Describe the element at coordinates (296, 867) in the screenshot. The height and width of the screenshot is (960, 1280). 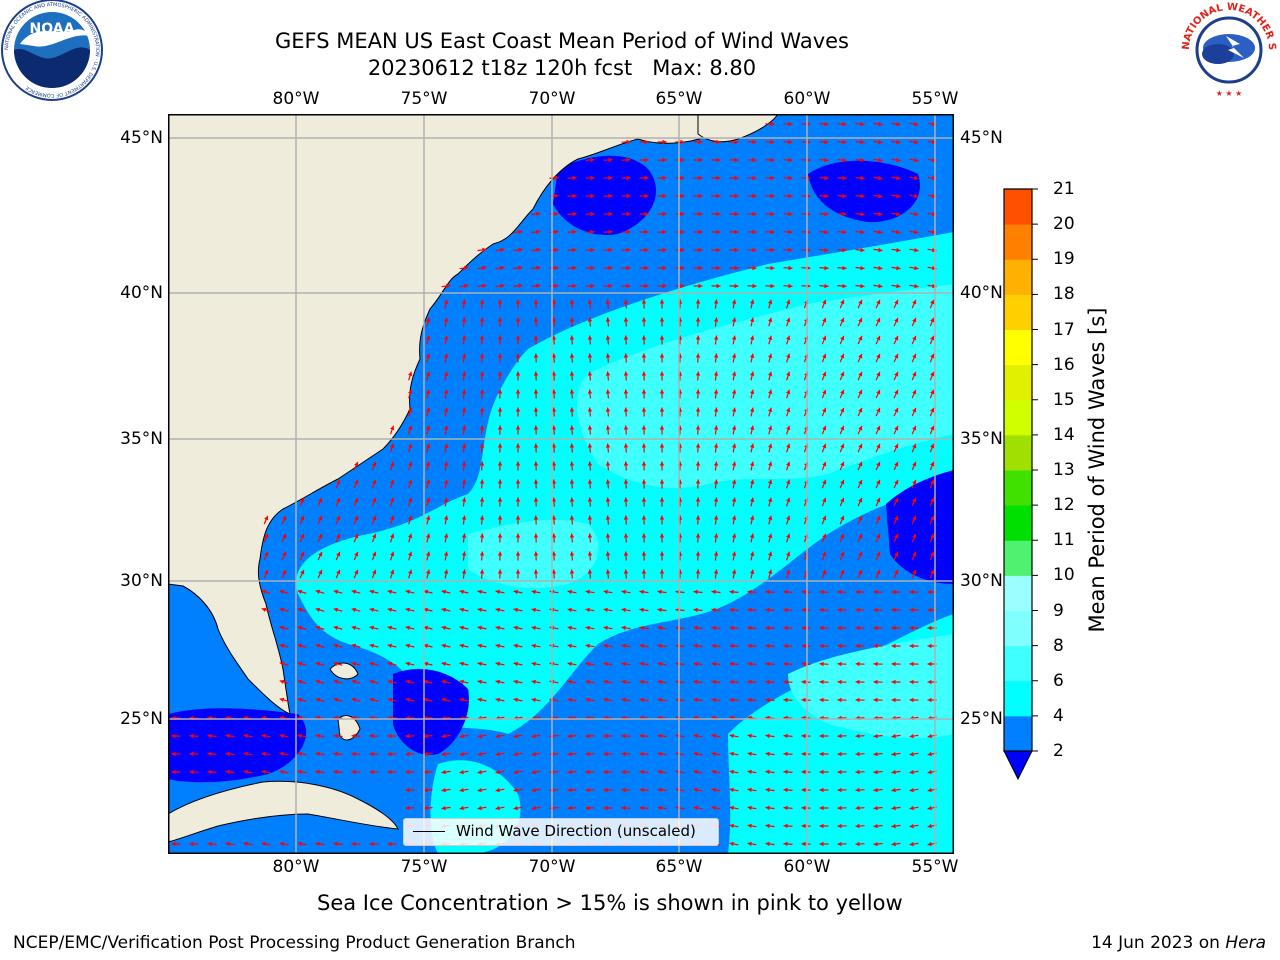
I see `lon-label-bottom-80w: 80°W` at that location.